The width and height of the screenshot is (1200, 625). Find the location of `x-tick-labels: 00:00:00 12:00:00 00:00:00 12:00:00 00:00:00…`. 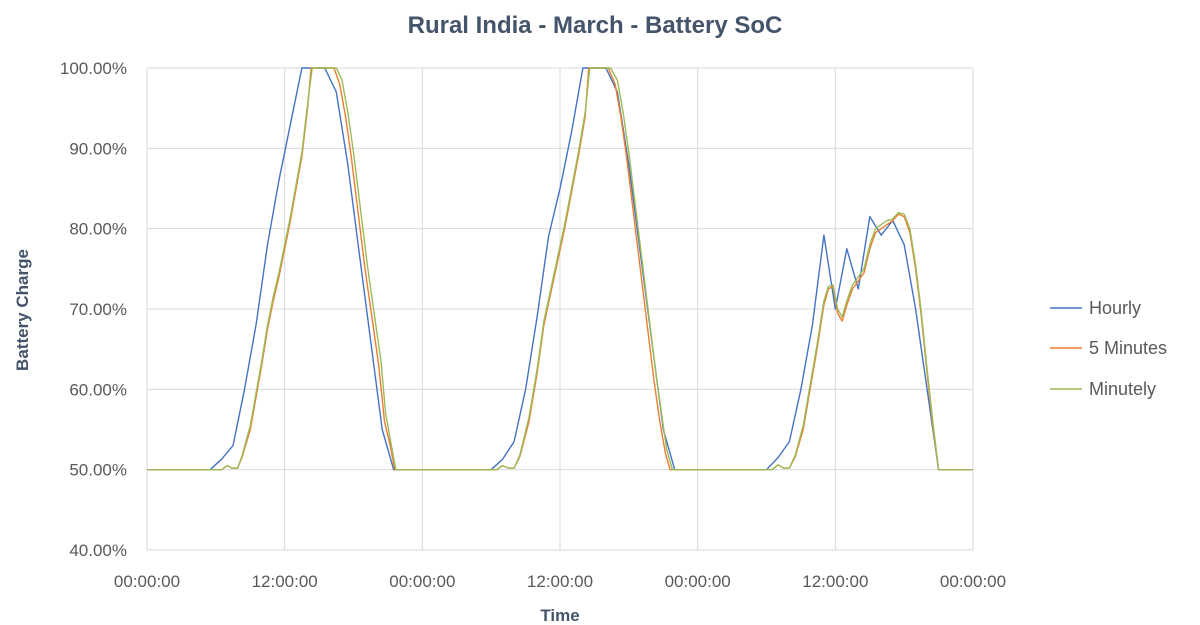

x-tick-labels: 00:00:00 12:00:00 00:00:00 12:00:00 00:00:00… is located at coordinates (560, 581).